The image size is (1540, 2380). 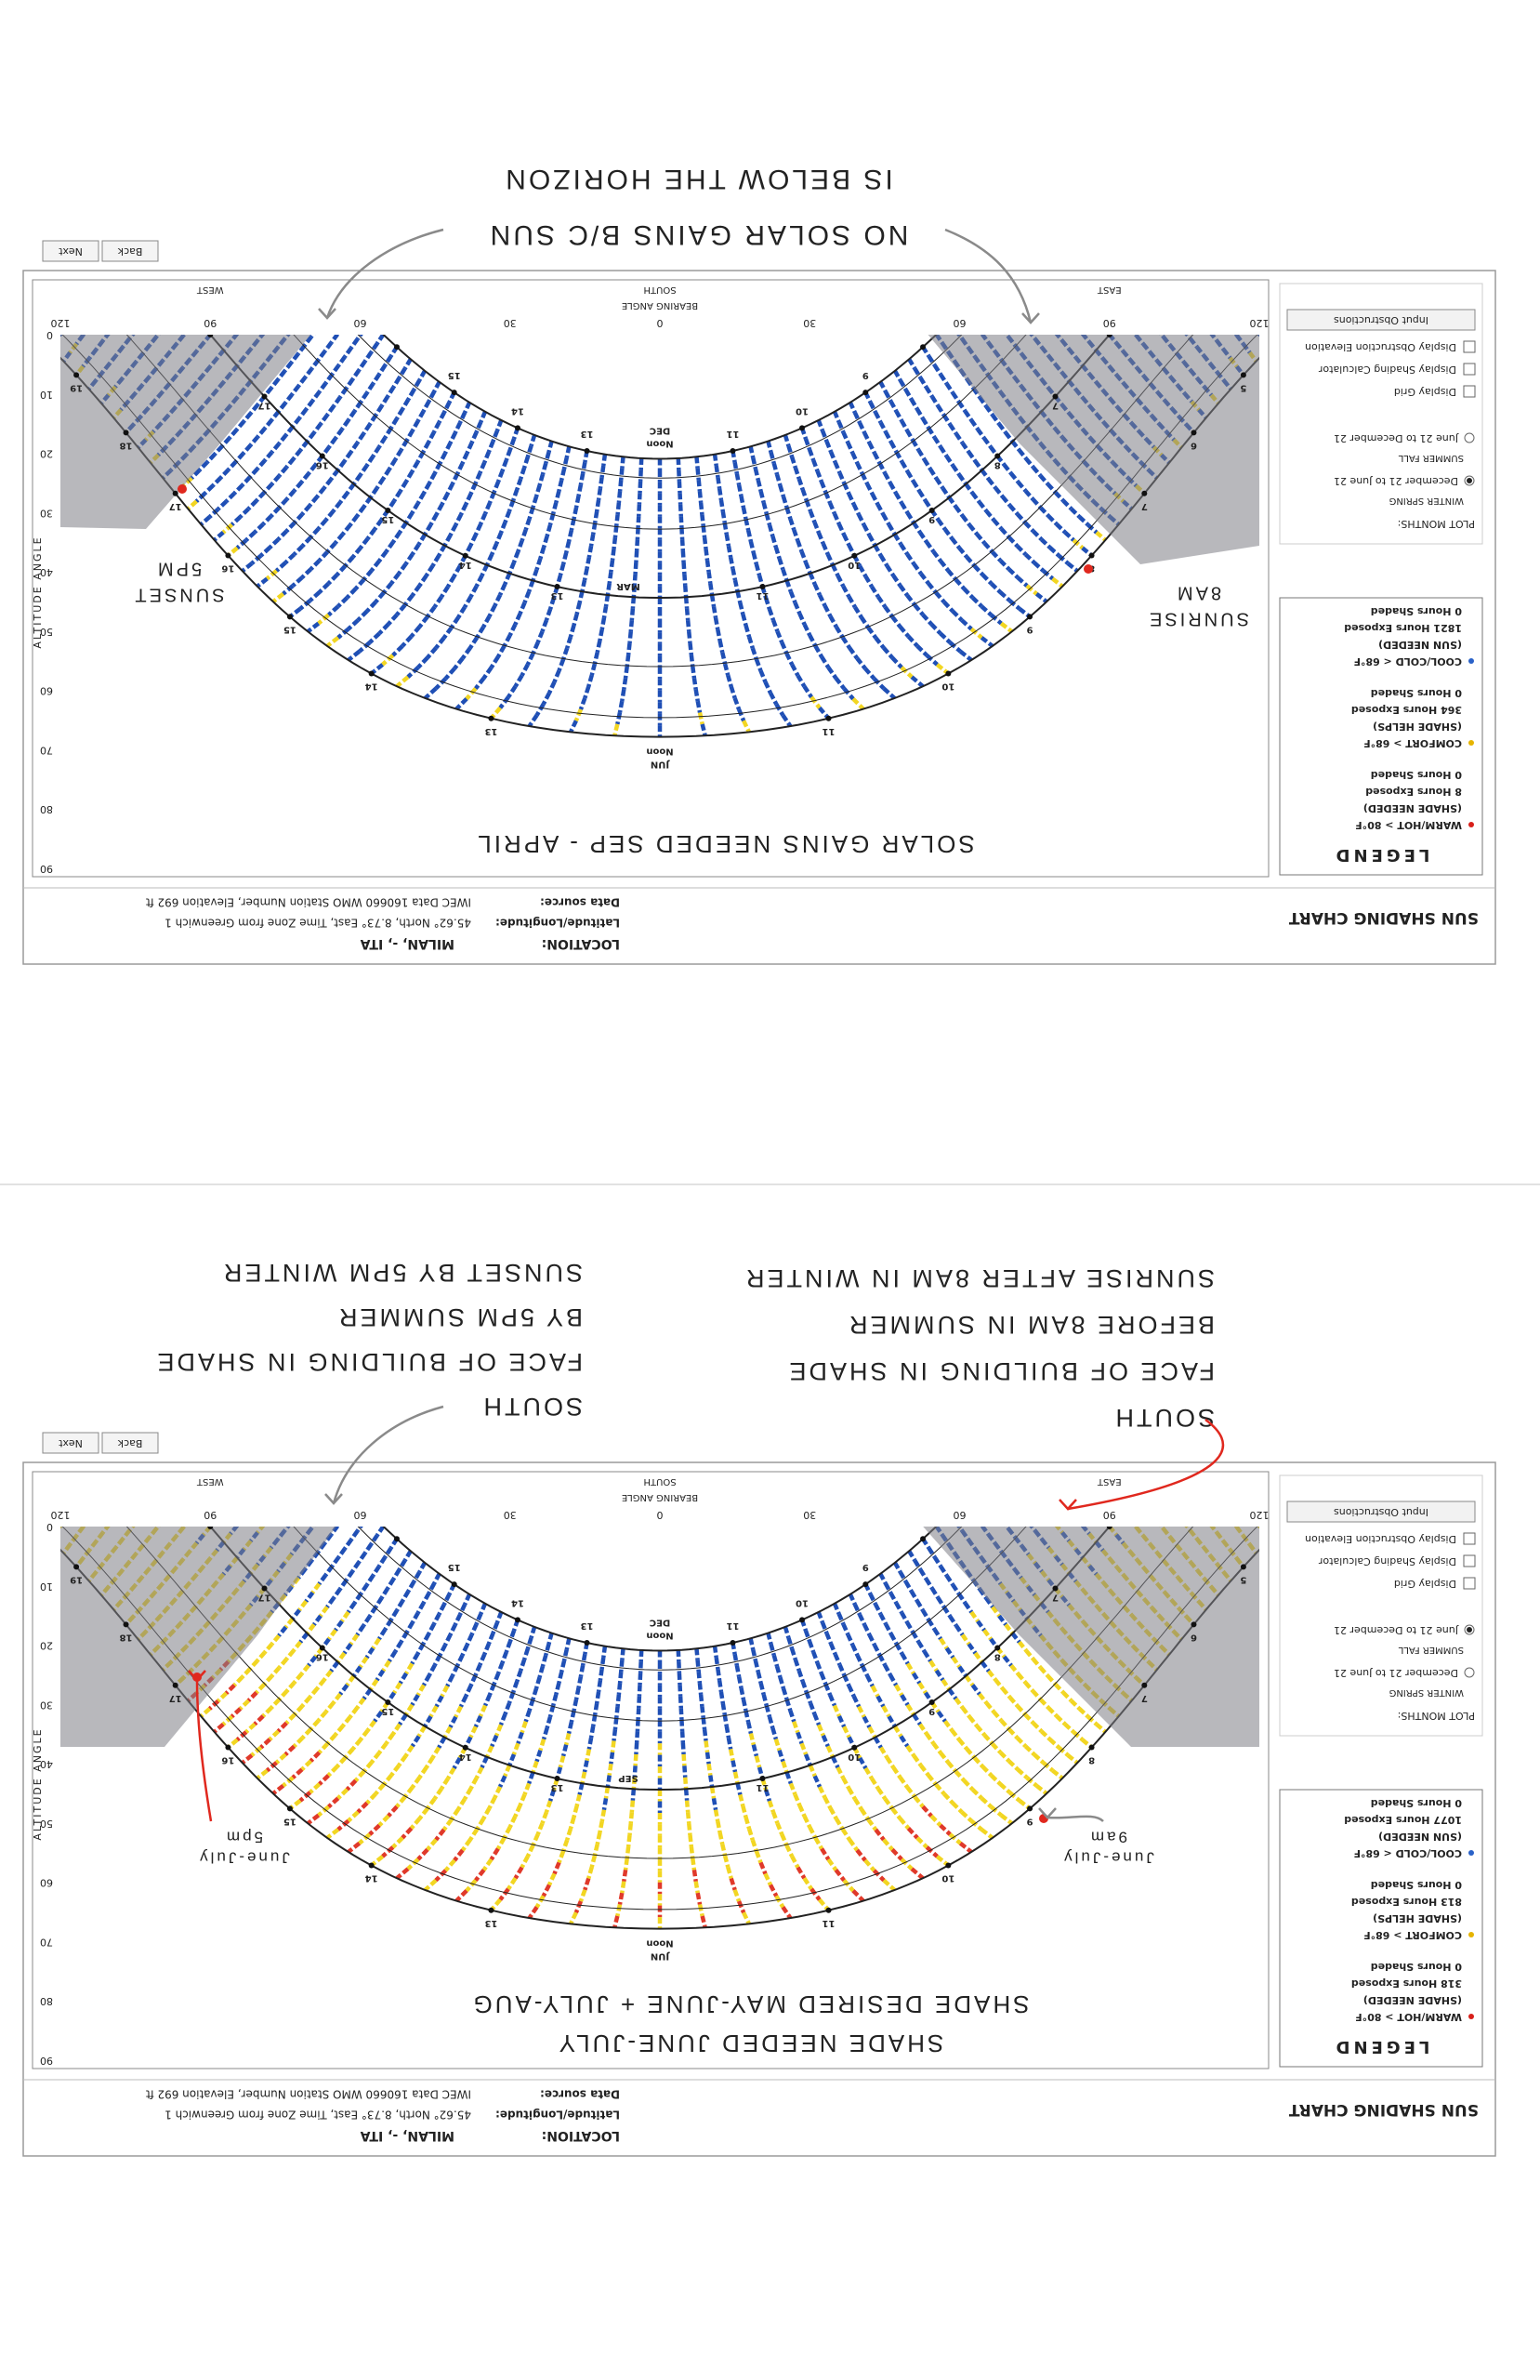 I want to click on y-tick-label: 90, so click(x=47, y=2061).